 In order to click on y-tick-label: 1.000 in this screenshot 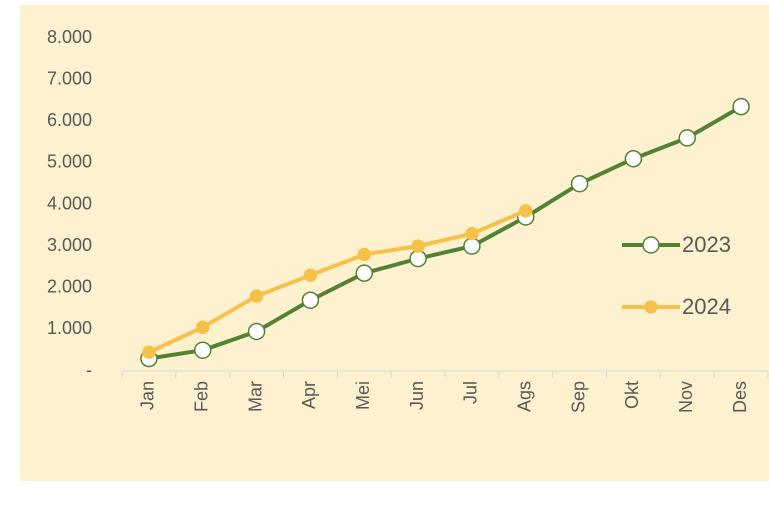, I will do `click(69, 328)`.